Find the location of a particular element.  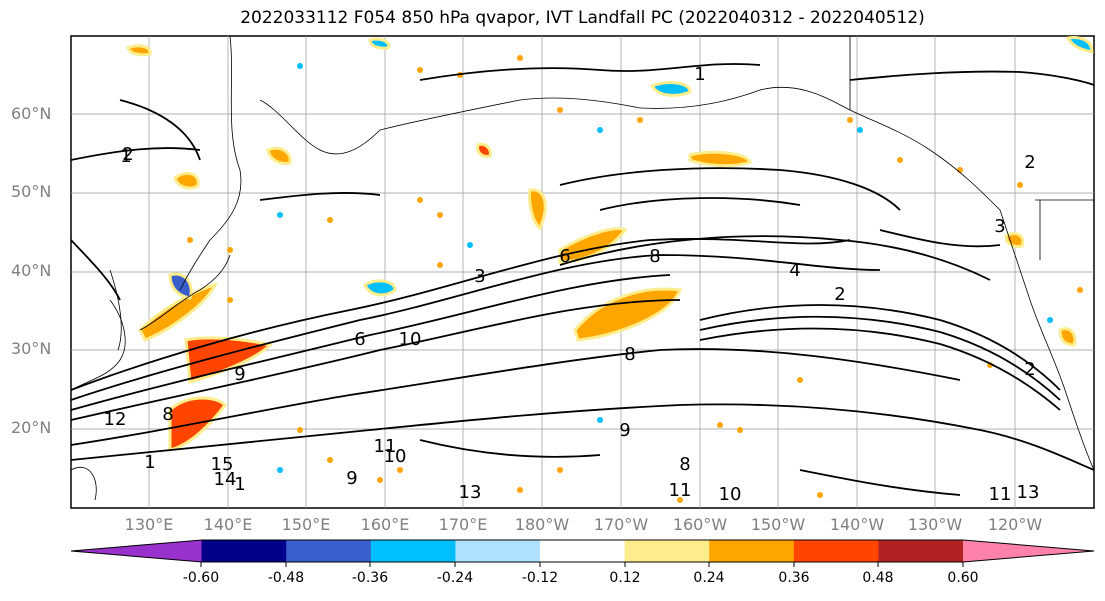

colorbar is located at coordinates (582, 553).